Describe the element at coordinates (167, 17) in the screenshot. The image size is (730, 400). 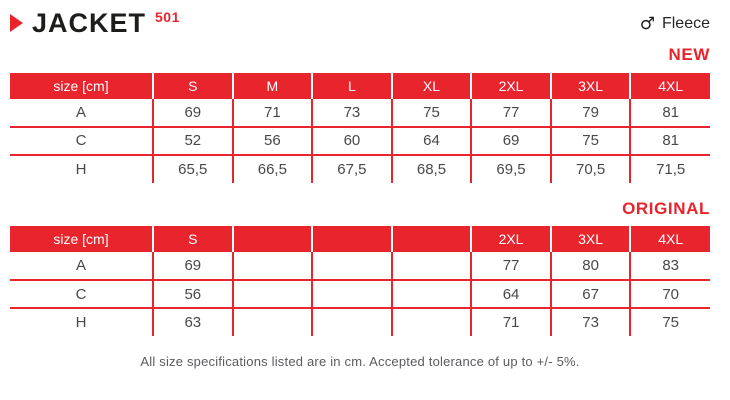
I see `product-number: 501` at that location.